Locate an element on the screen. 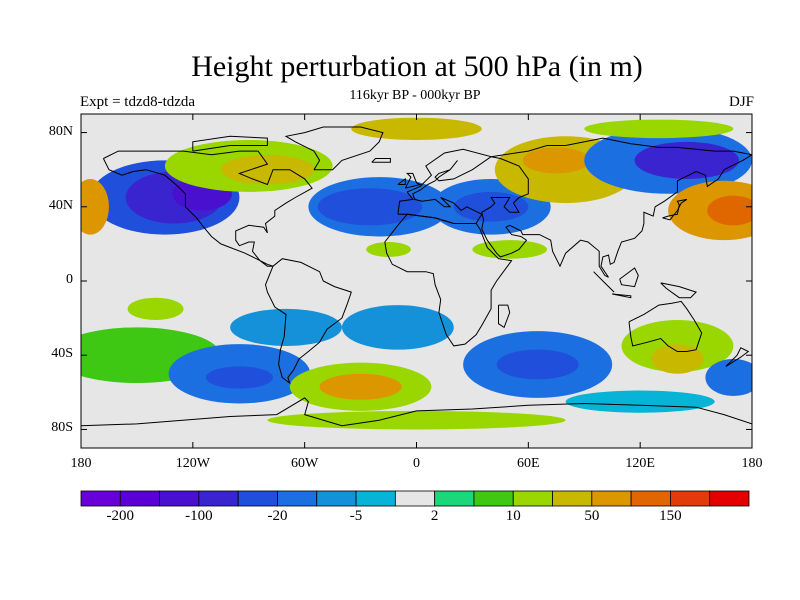 This screenshot has width=800, height=600. lat-tick-label: 0 is located at coordinates (69, 279).